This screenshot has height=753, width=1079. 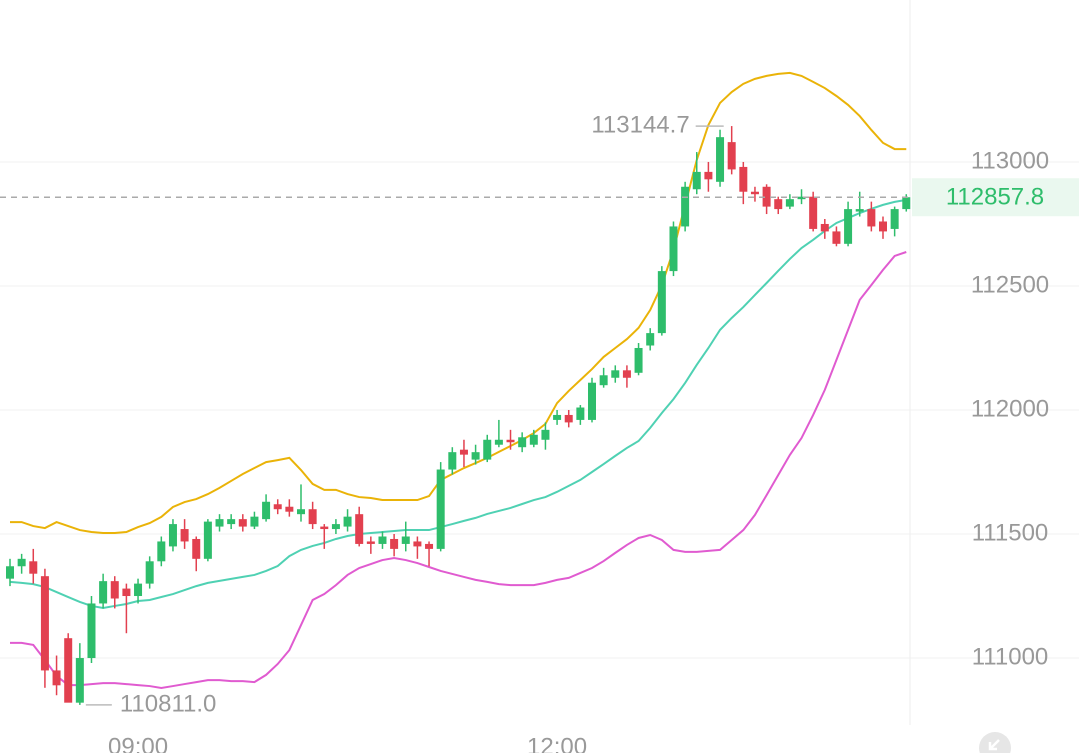 I want to click on high-marker-label: 113144.7, so click(x=640, y=124).